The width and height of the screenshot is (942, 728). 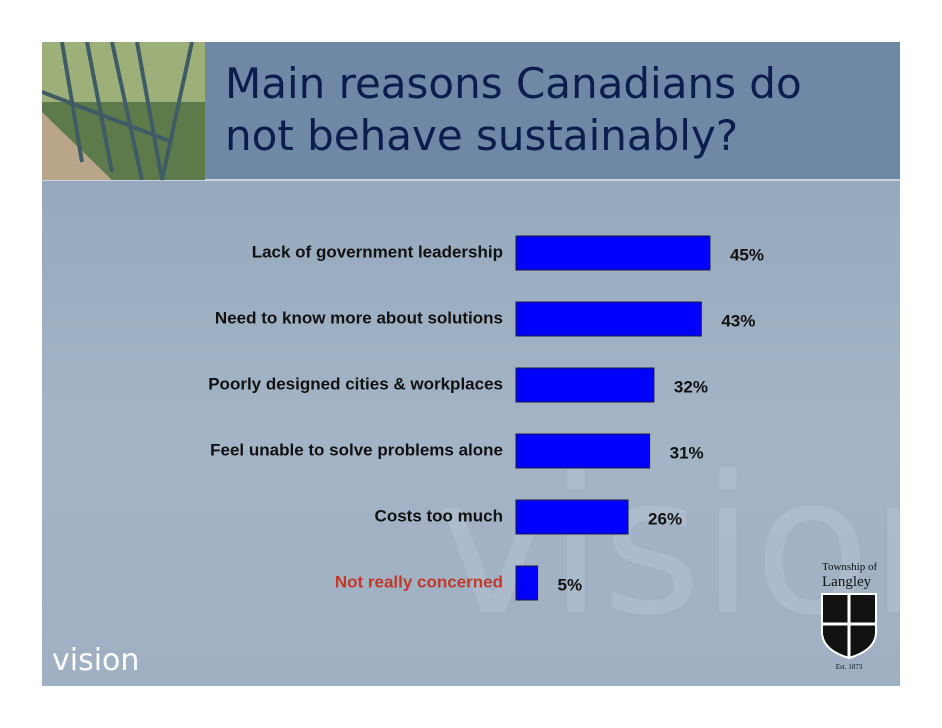 What do you see at coordinates (665, 518) in the screenshot?
I see `value-label: 26%` at bounding box center [665, 518].